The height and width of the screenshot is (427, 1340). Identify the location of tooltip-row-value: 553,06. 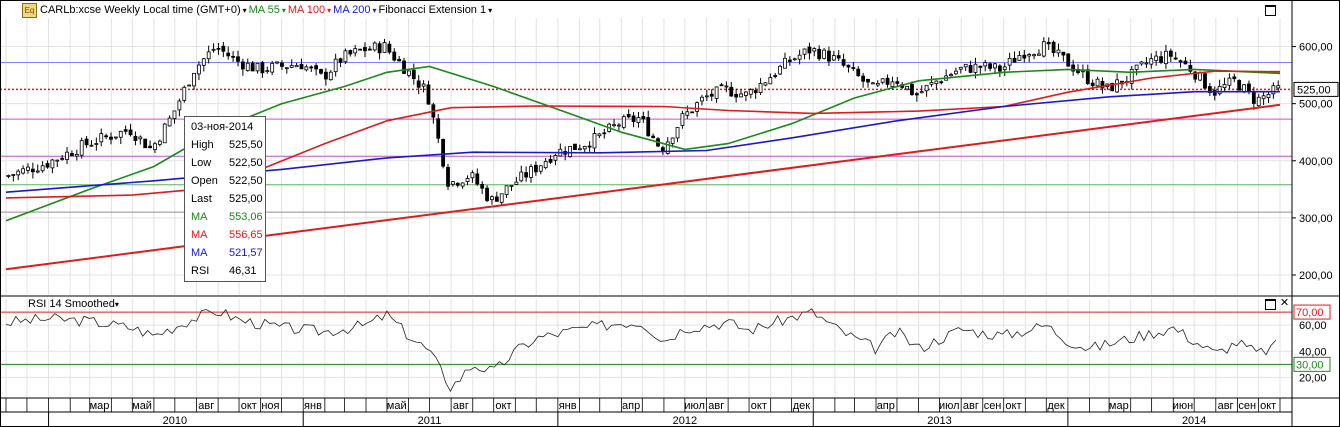
(246, 217).